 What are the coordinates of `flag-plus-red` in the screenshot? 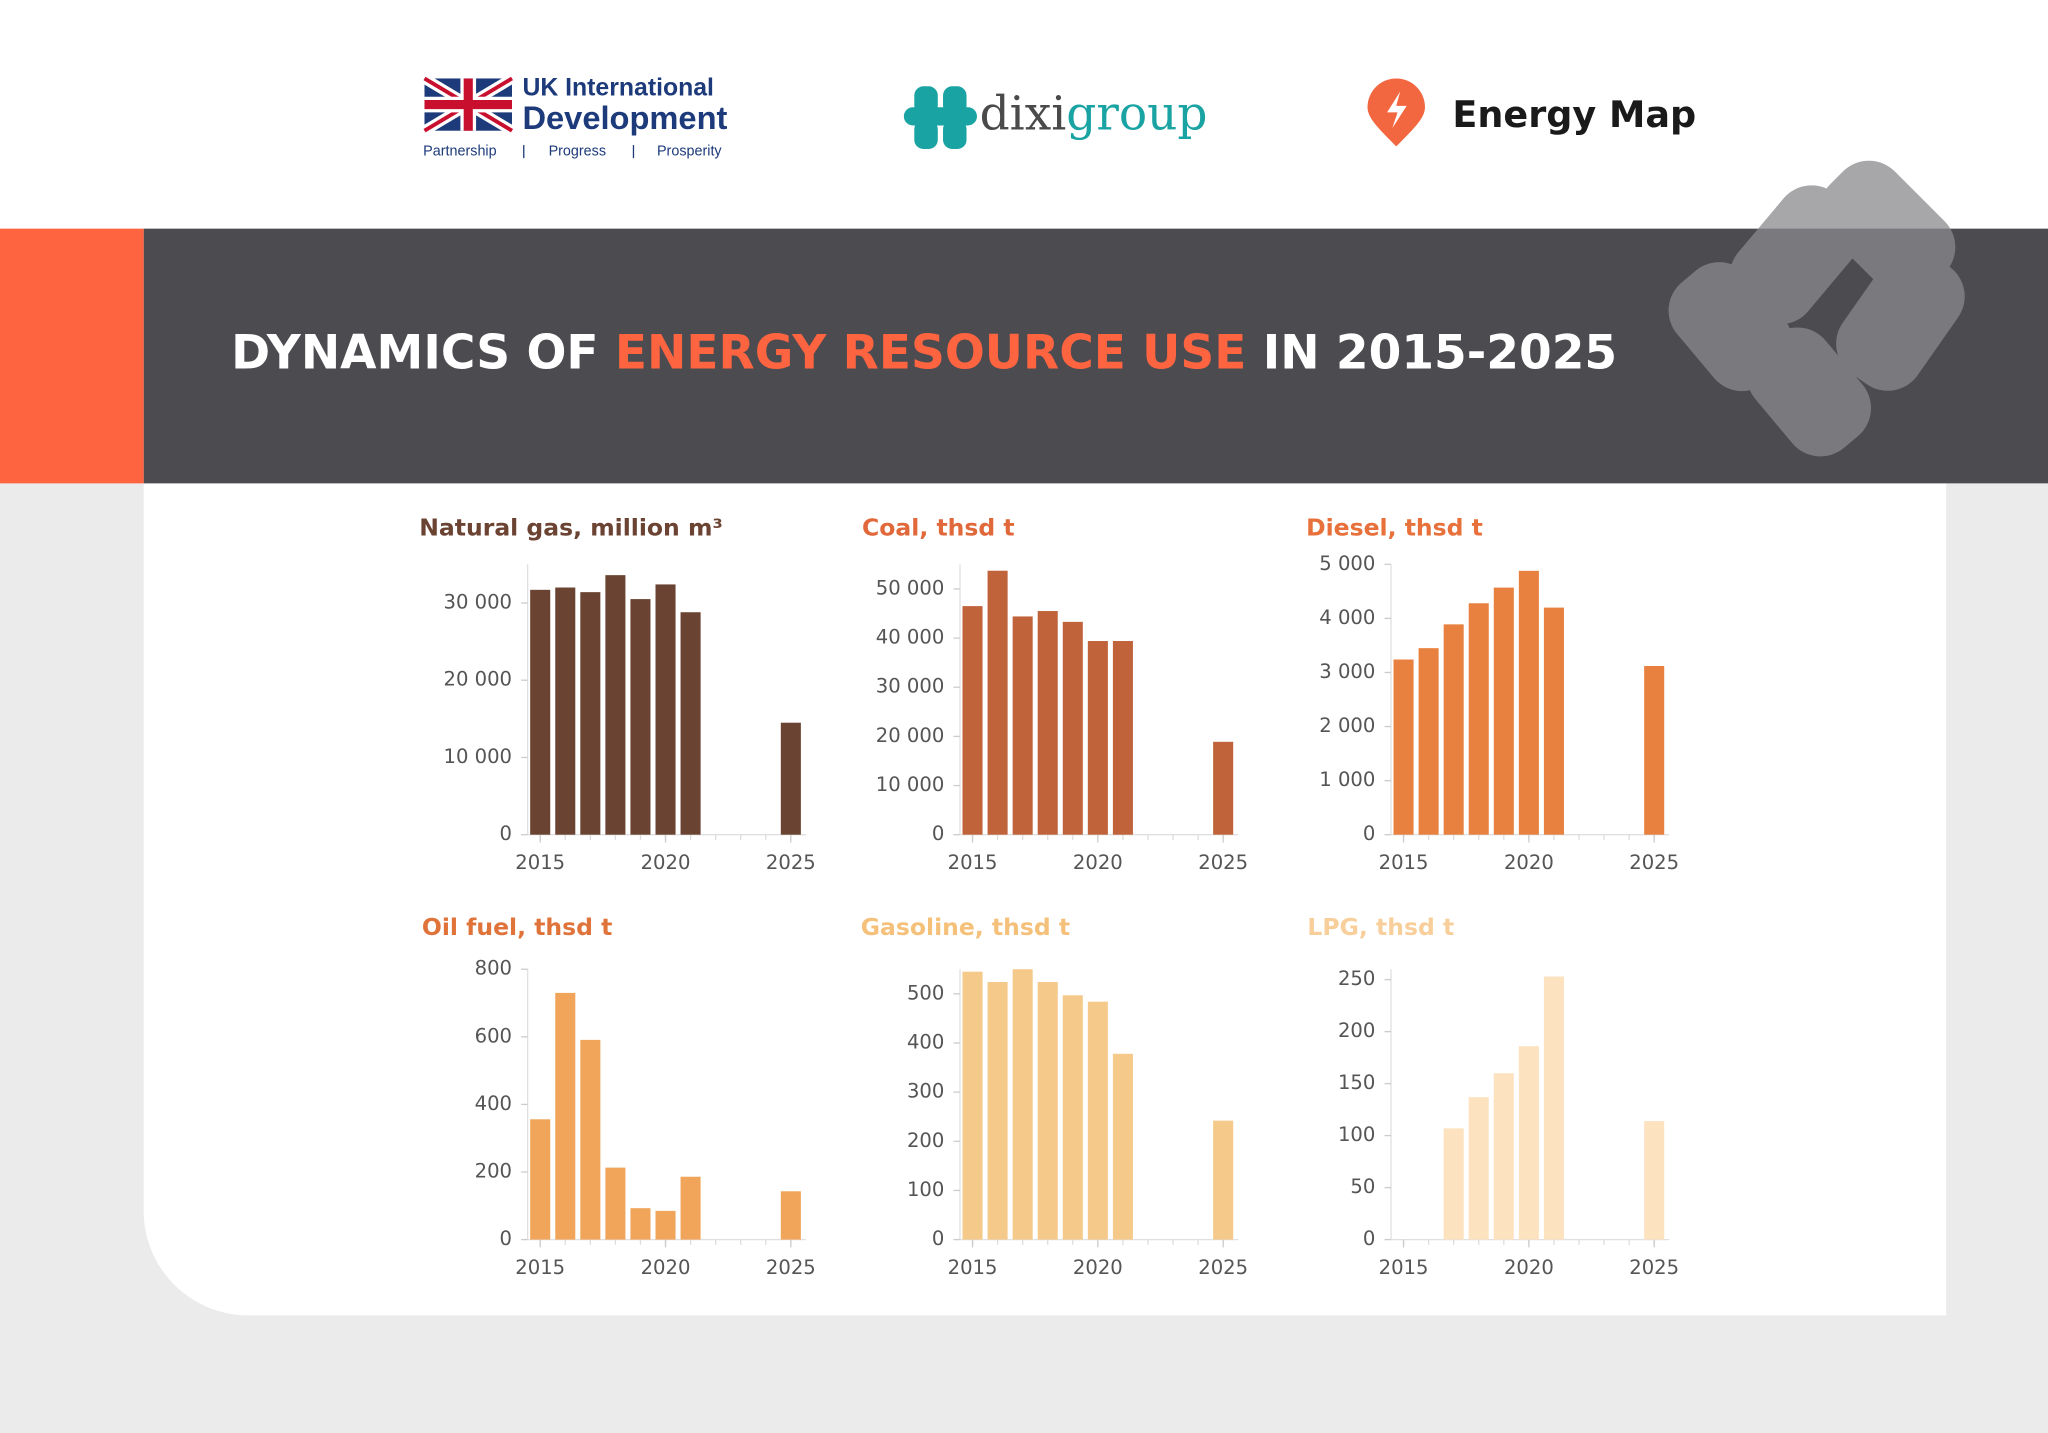 It's located at (468, 104).